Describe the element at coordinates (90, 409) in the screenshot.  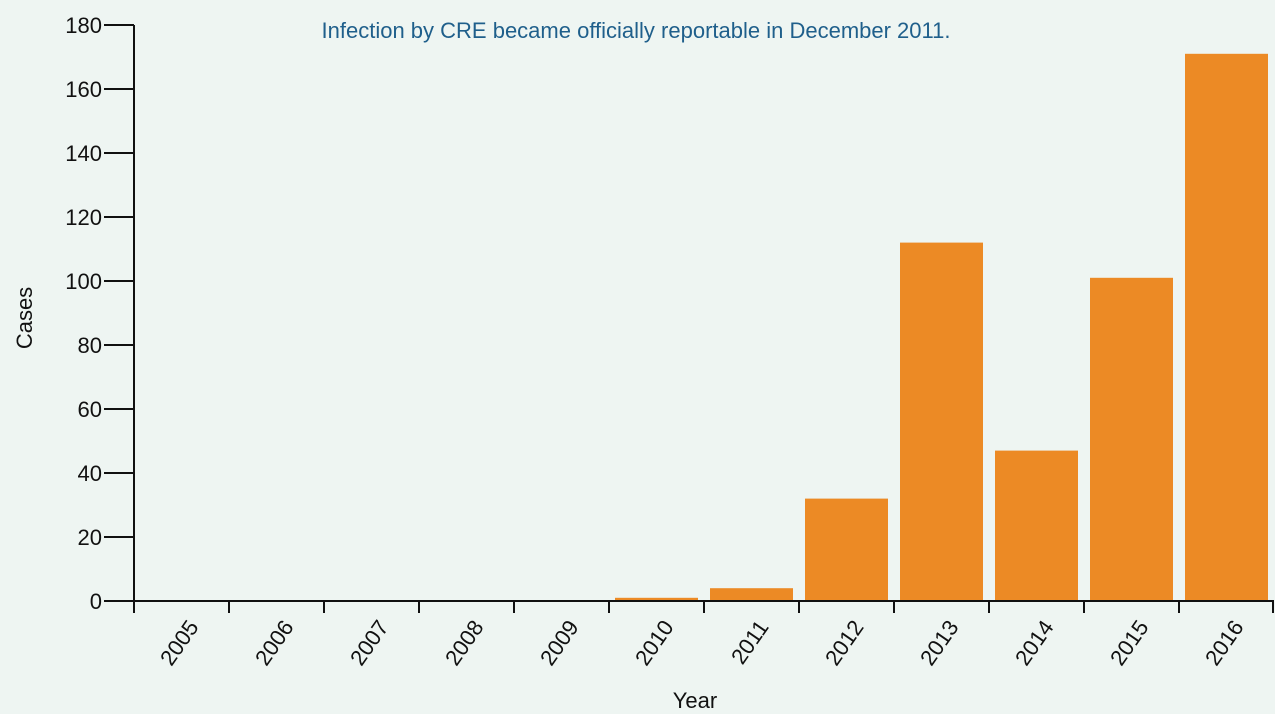
I see `y-tick-label-60: 60` at that location.